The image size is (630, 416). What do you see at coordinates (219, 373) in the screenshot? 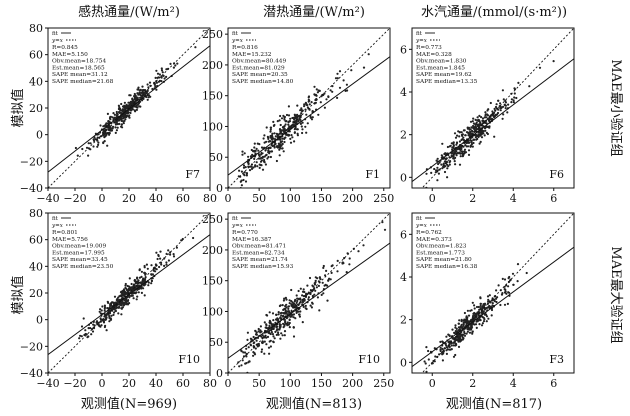
I see `y-tick-label: 0` at bounding box center [219, 373].